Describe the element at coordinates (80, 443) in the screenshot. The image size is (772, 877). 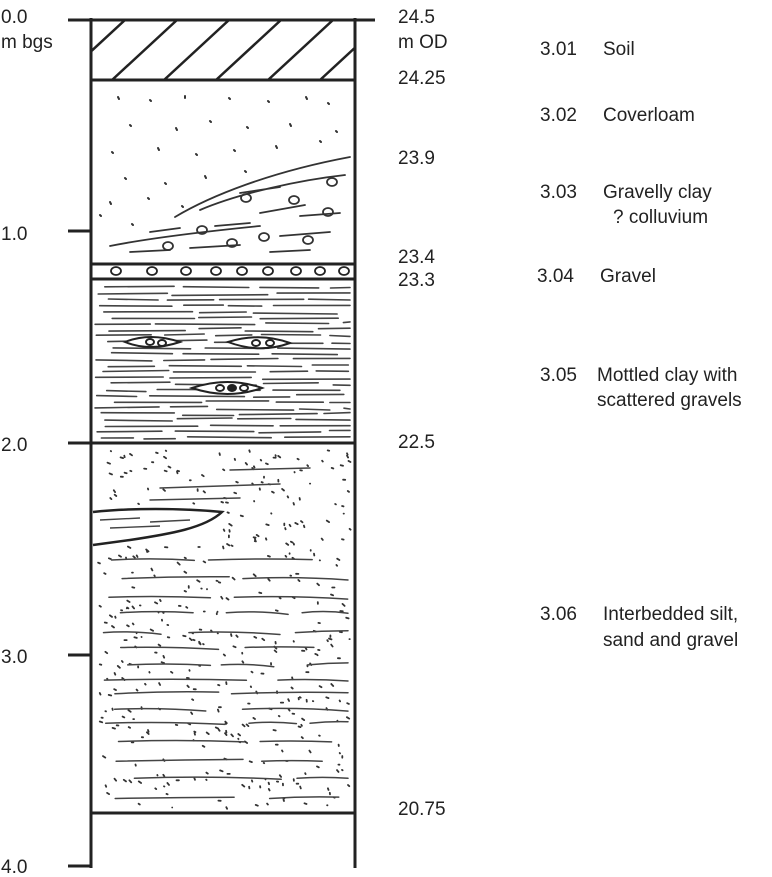
I see `depth-scale` at that location.